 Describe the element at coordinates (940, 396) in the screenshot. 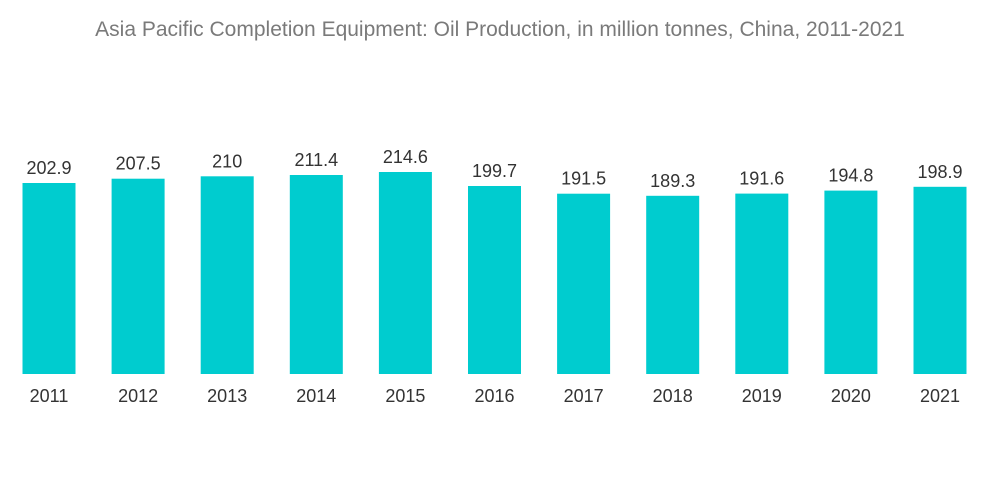

I see `x-tick-label-2021: 2021` at that location.